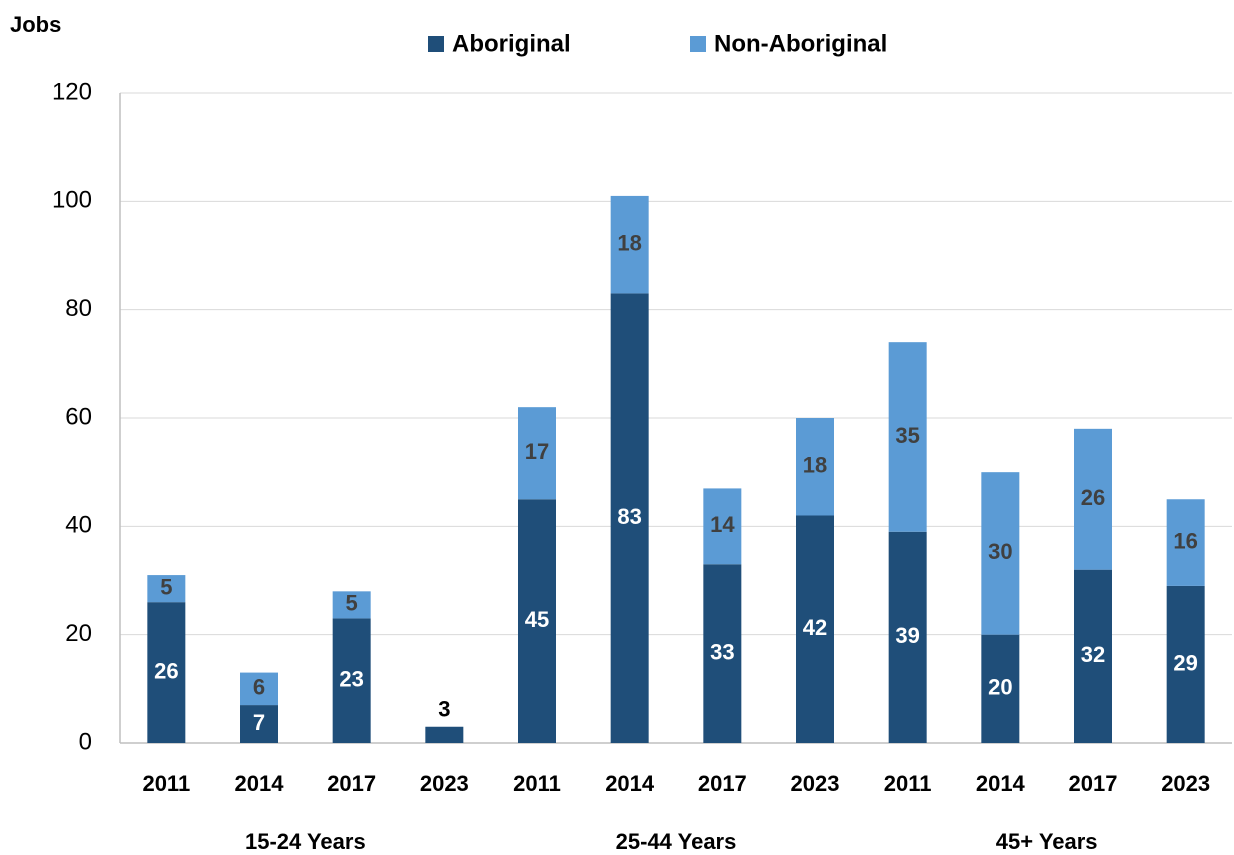  I want to click on y-tick-label: 60, so click(78, 416).